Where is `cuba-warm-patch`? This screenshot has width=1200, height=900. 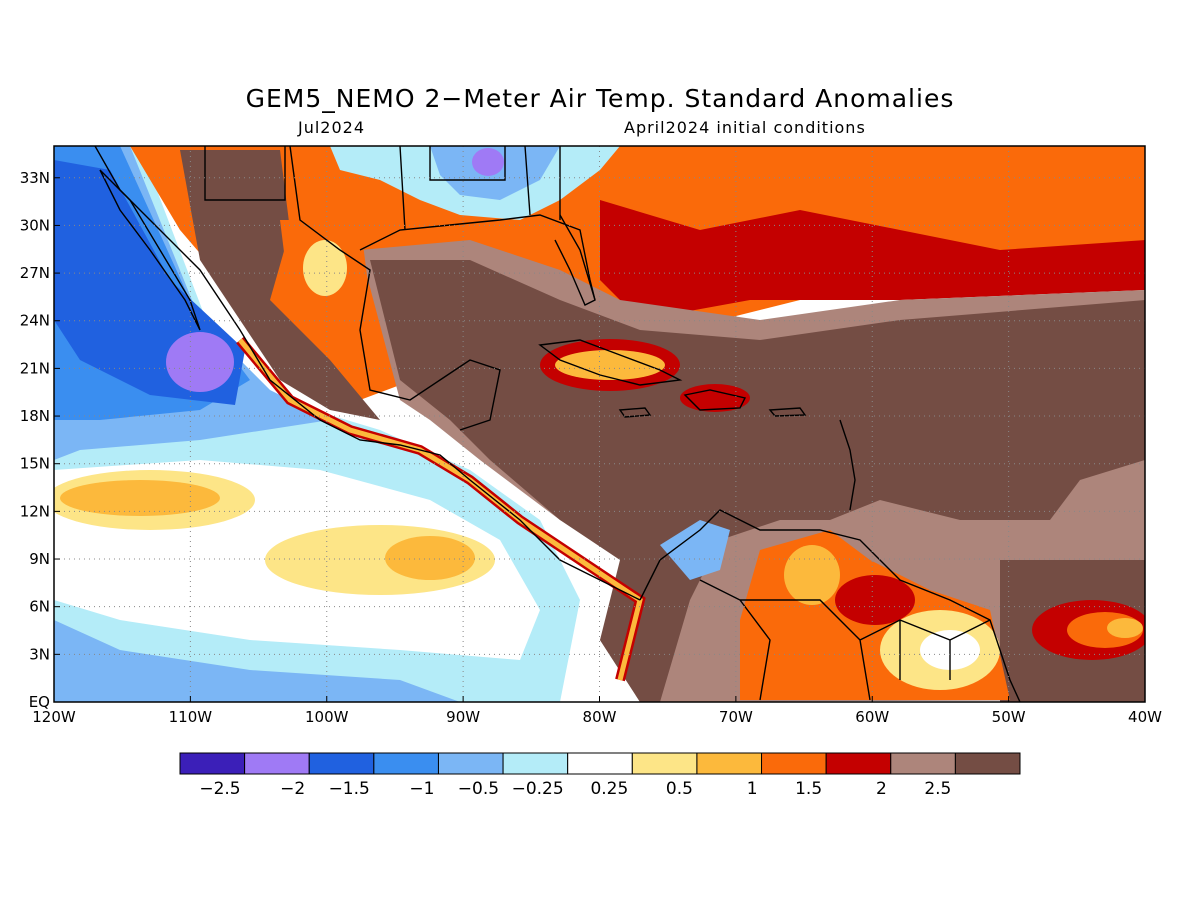
cuba-warm-patch is located at coordinates (610, 365).